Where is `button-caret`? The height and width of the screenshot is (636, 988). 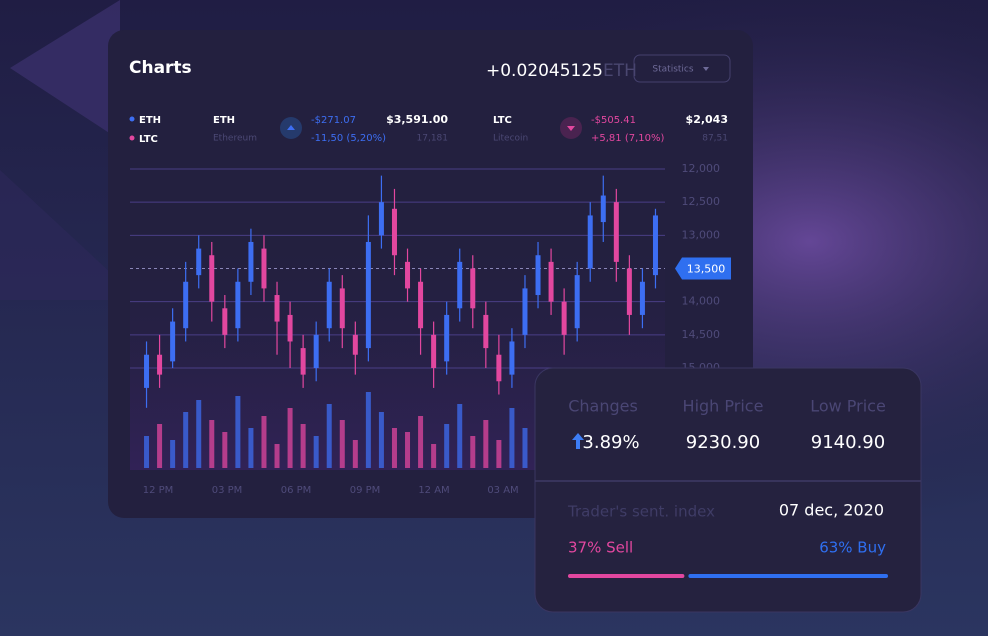 button-caret is located at coordinates (706, 69).